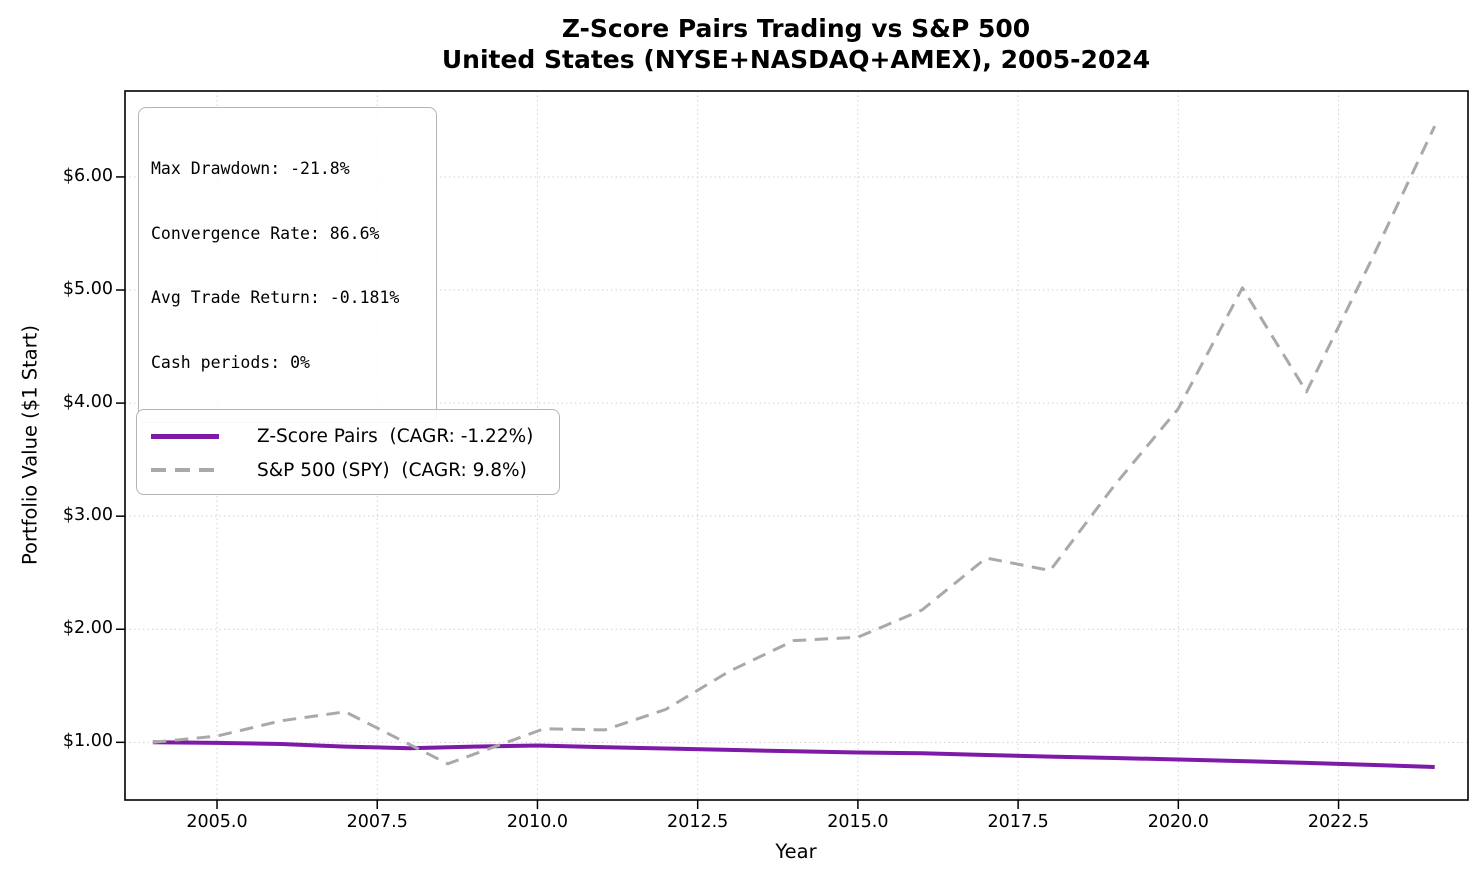 The image size is (1482, 879). Describe the element at coordinates (1178, 822) in the screenshot. I see `x-tick-label: 2020.0` at that location.